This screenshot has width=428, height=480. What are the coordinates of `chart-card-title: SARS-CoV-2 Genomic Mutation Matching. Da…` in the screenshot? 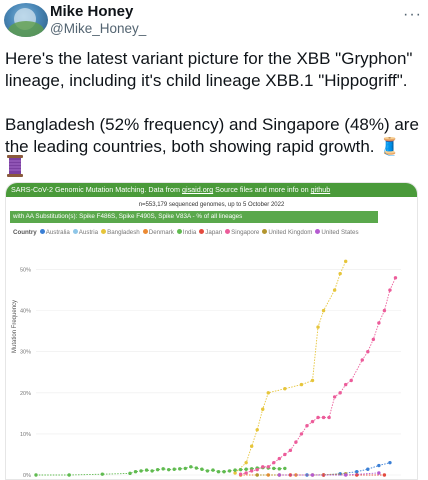 It's located at (211, 190).